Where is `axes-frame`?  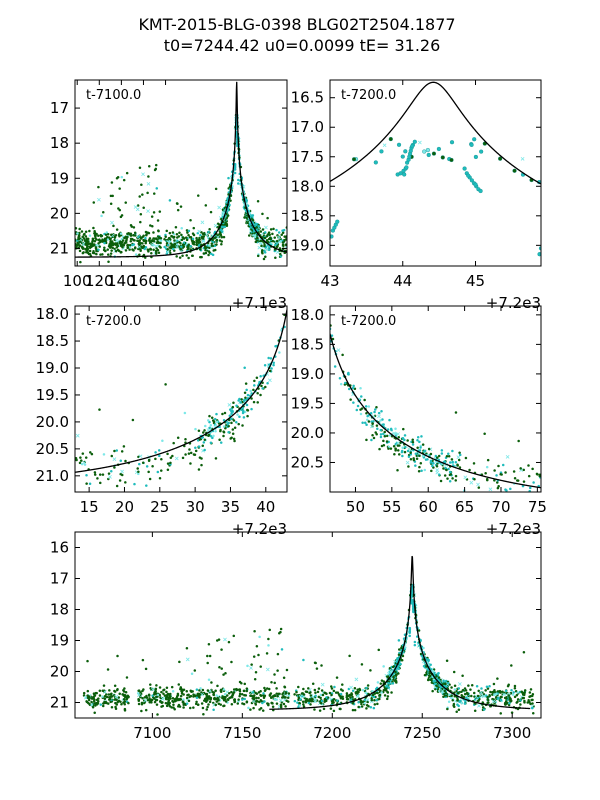
axes-frame is located at coordinates (181, 173).